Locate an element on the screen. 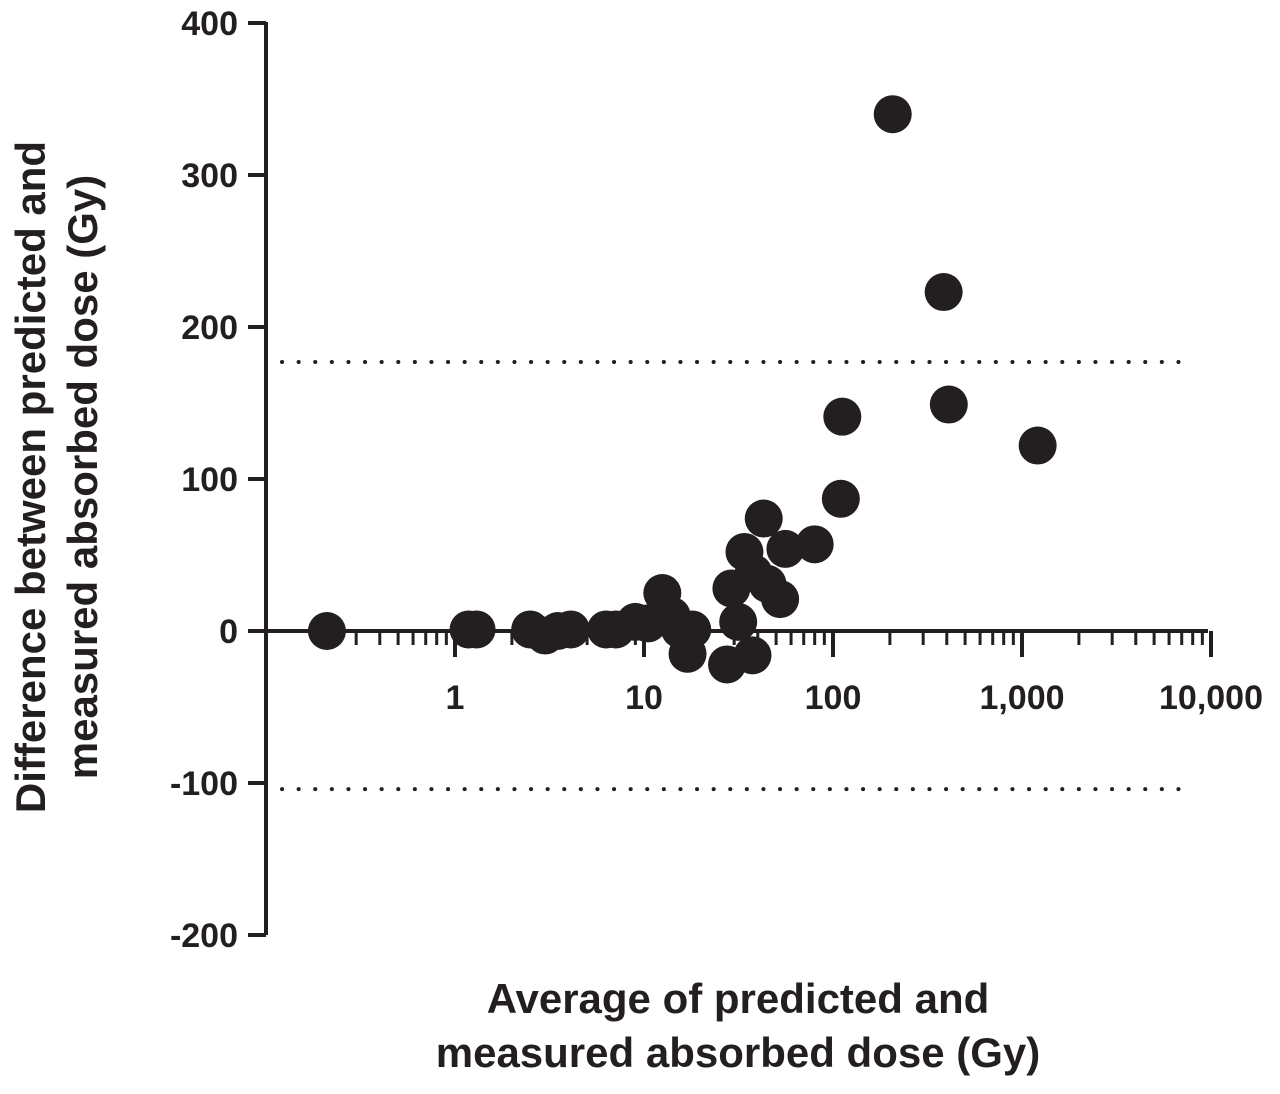 This screenshot has width=1280, height=1094. x-tick-label: 1 is located at coordinates (455, 698).